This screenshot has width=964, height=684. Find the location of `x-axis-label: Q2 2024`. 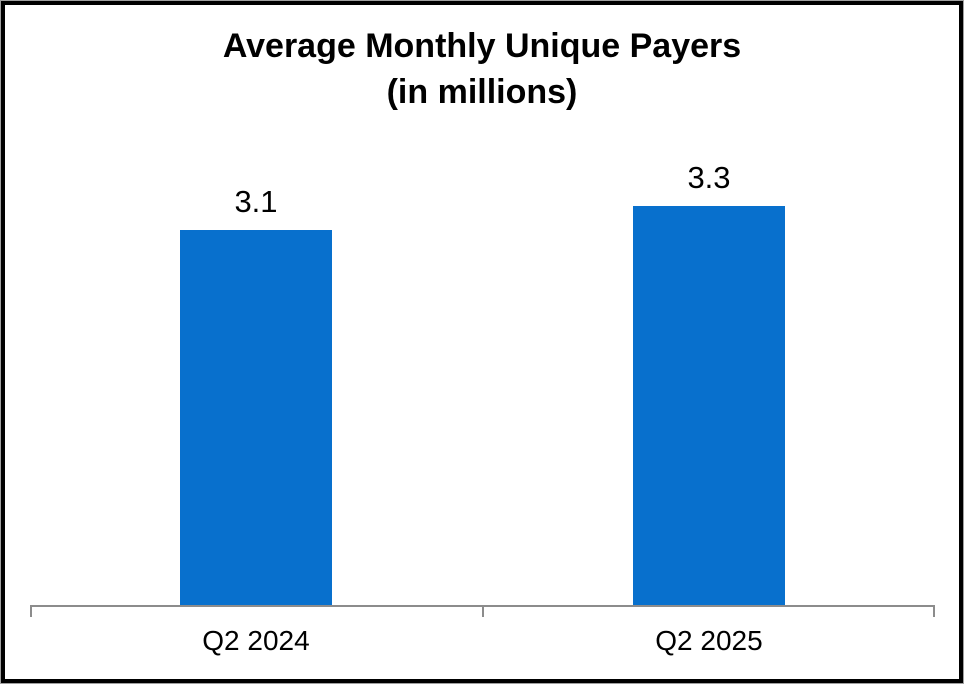

x-axis-label: Q2 2024 is located at coordinates (256, 640).